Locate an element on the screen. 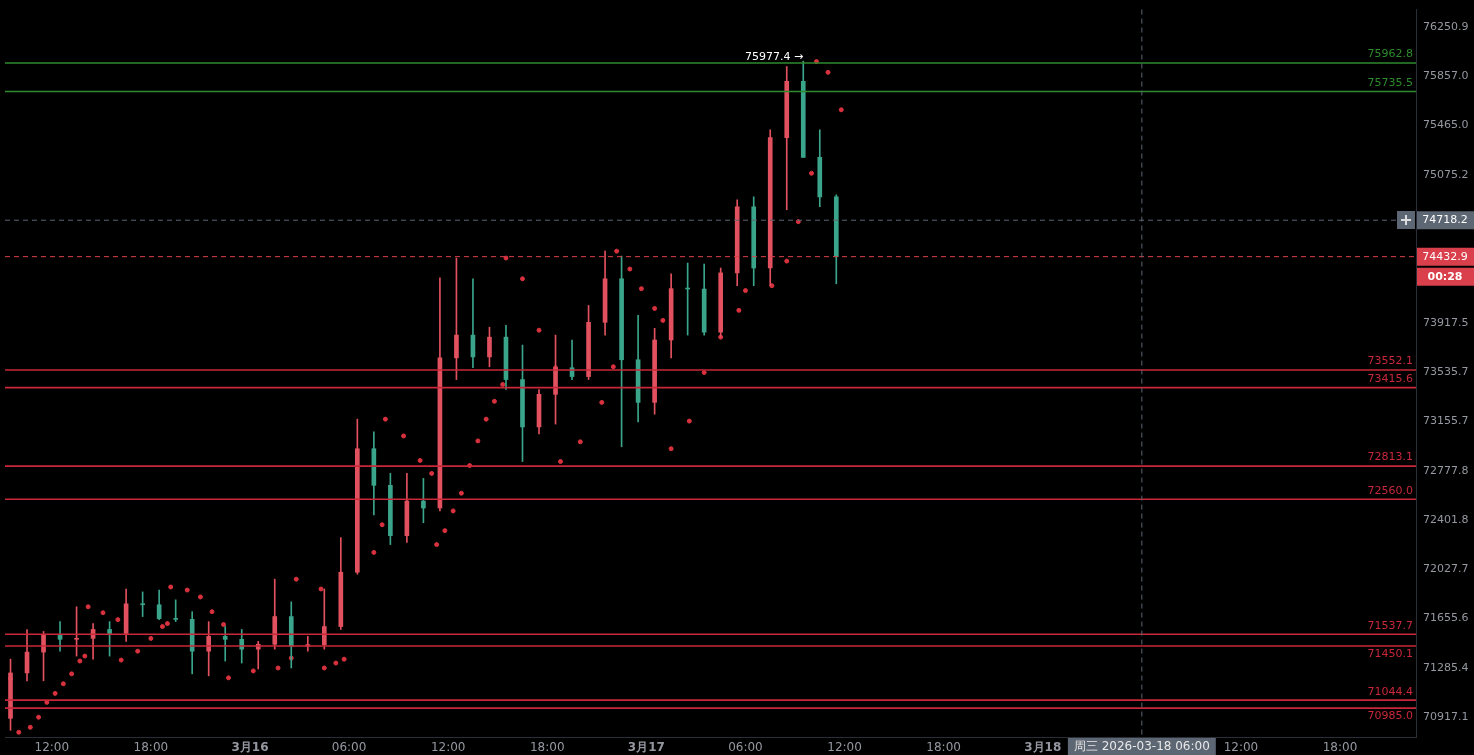 The width and height of the screenshot is (1474, 755). x-tick-label: 3月17 is located at coordinates (646, 747).